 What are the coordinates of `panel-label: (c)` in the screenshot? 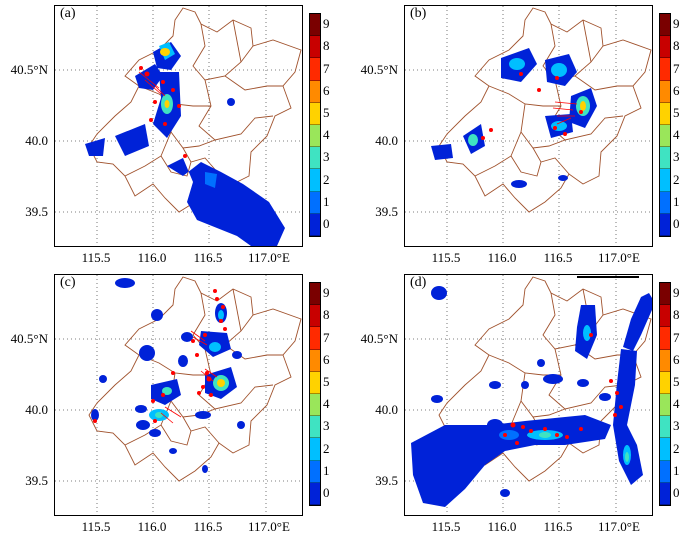 It's located at (68, 282).